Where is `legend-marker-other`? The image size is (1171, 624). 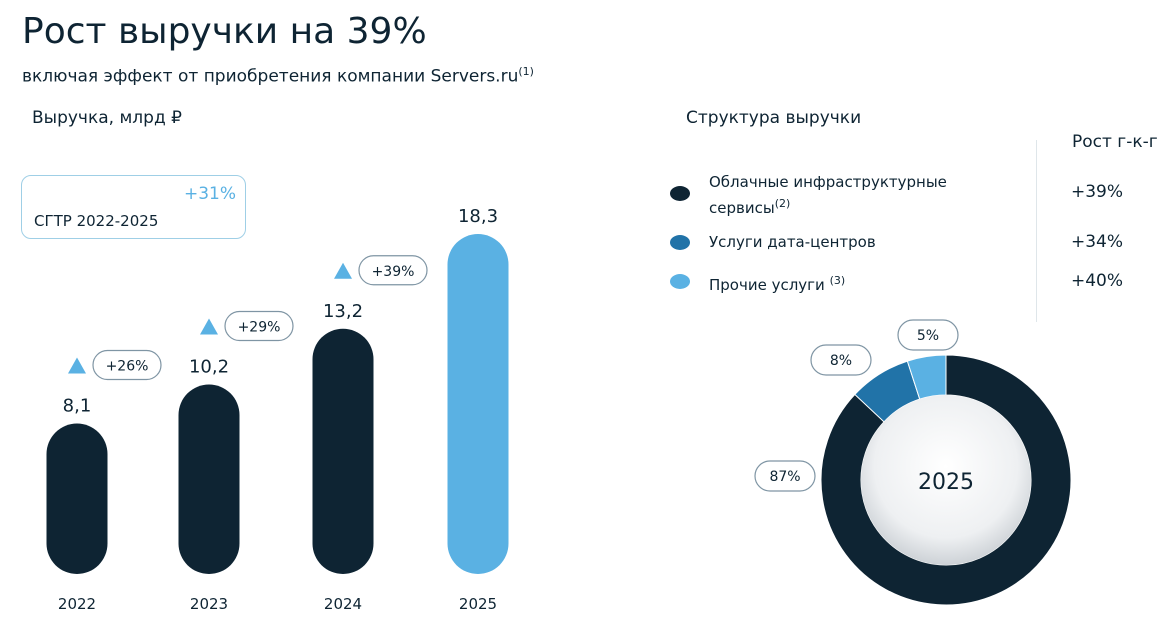
legend-marker-other is located at coordinates (680, 281).